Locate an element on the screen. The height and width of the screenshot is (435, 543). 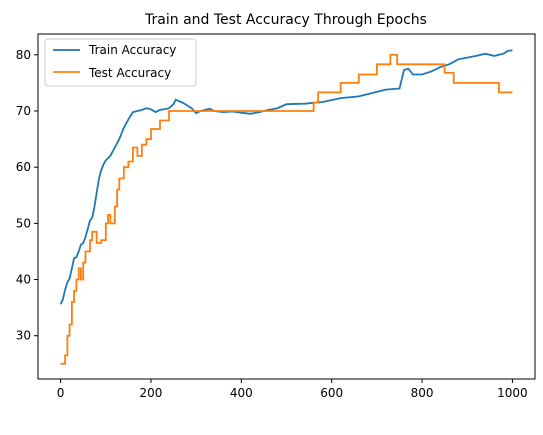
y-tick-label: 40 is located at coordinates (23, 280).